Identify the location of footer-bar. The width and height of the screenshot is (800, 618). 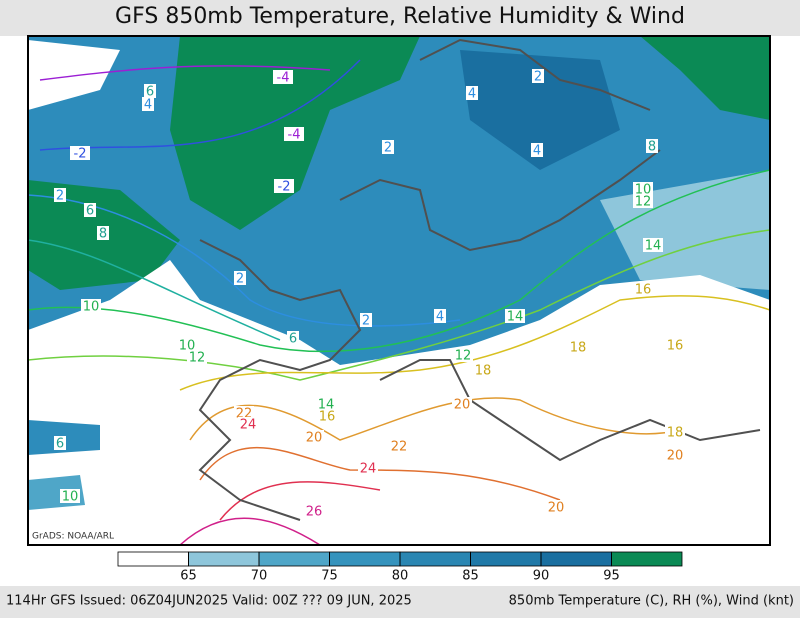
(400, 602).